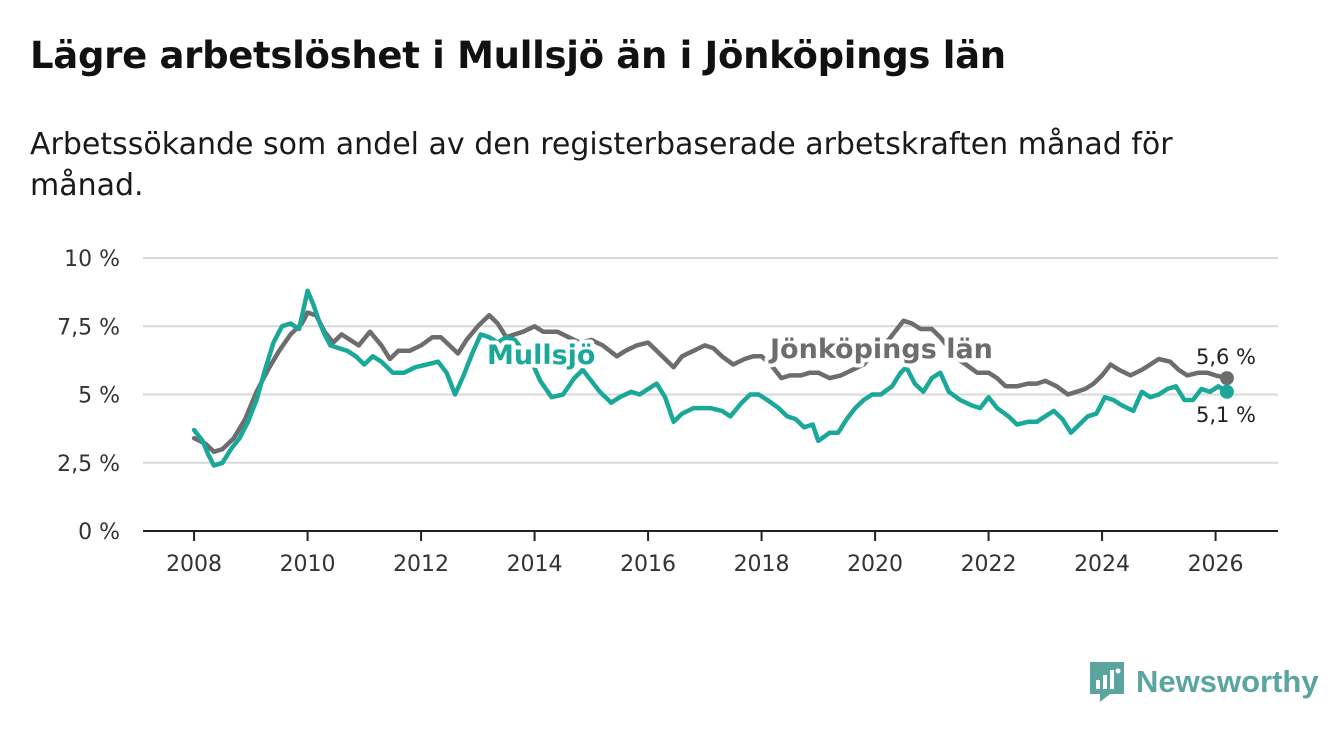 The height and width of the screenshot is (734, 1340). Describe the element at coordinates (1226, 415) in the screenshot. I see `end-value-label-mullsjo: 5,1 %` at that location.